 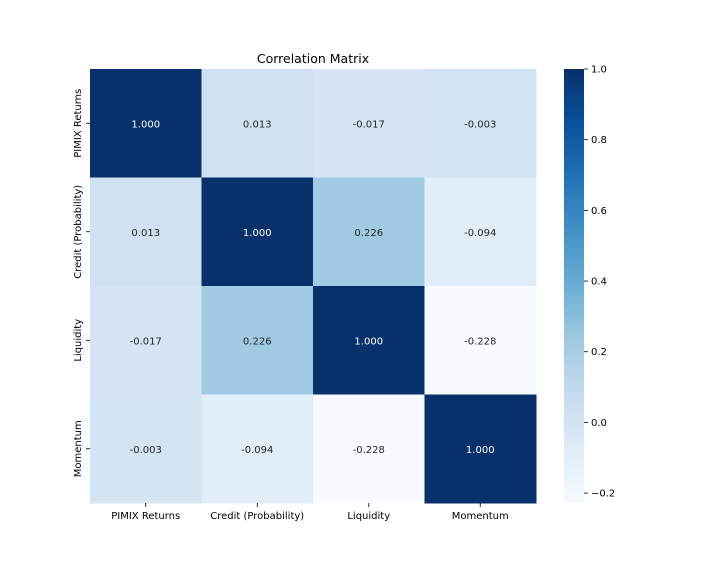 I want to click on colorbar-tick-label: 0.6, so click(x=599, y=211).